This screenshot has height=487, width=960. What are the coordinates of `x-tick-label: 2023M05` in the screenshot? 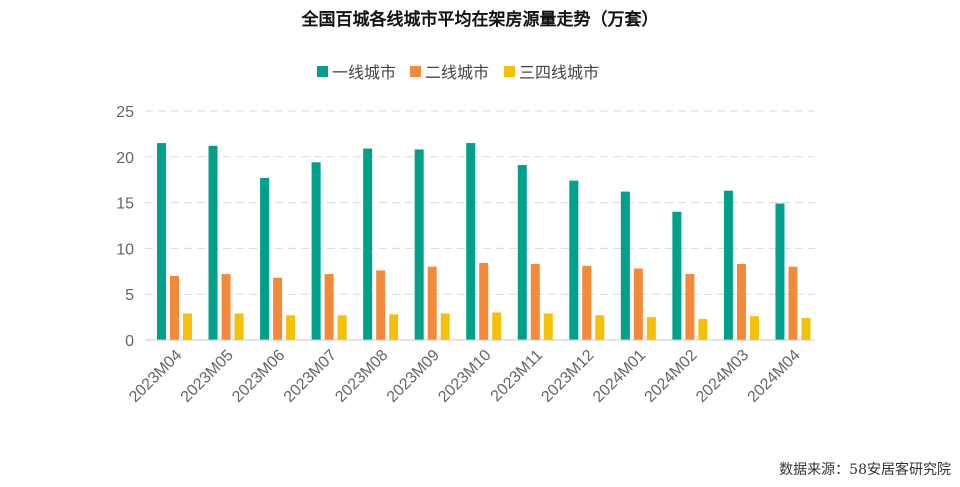 It's located at (207, 376).